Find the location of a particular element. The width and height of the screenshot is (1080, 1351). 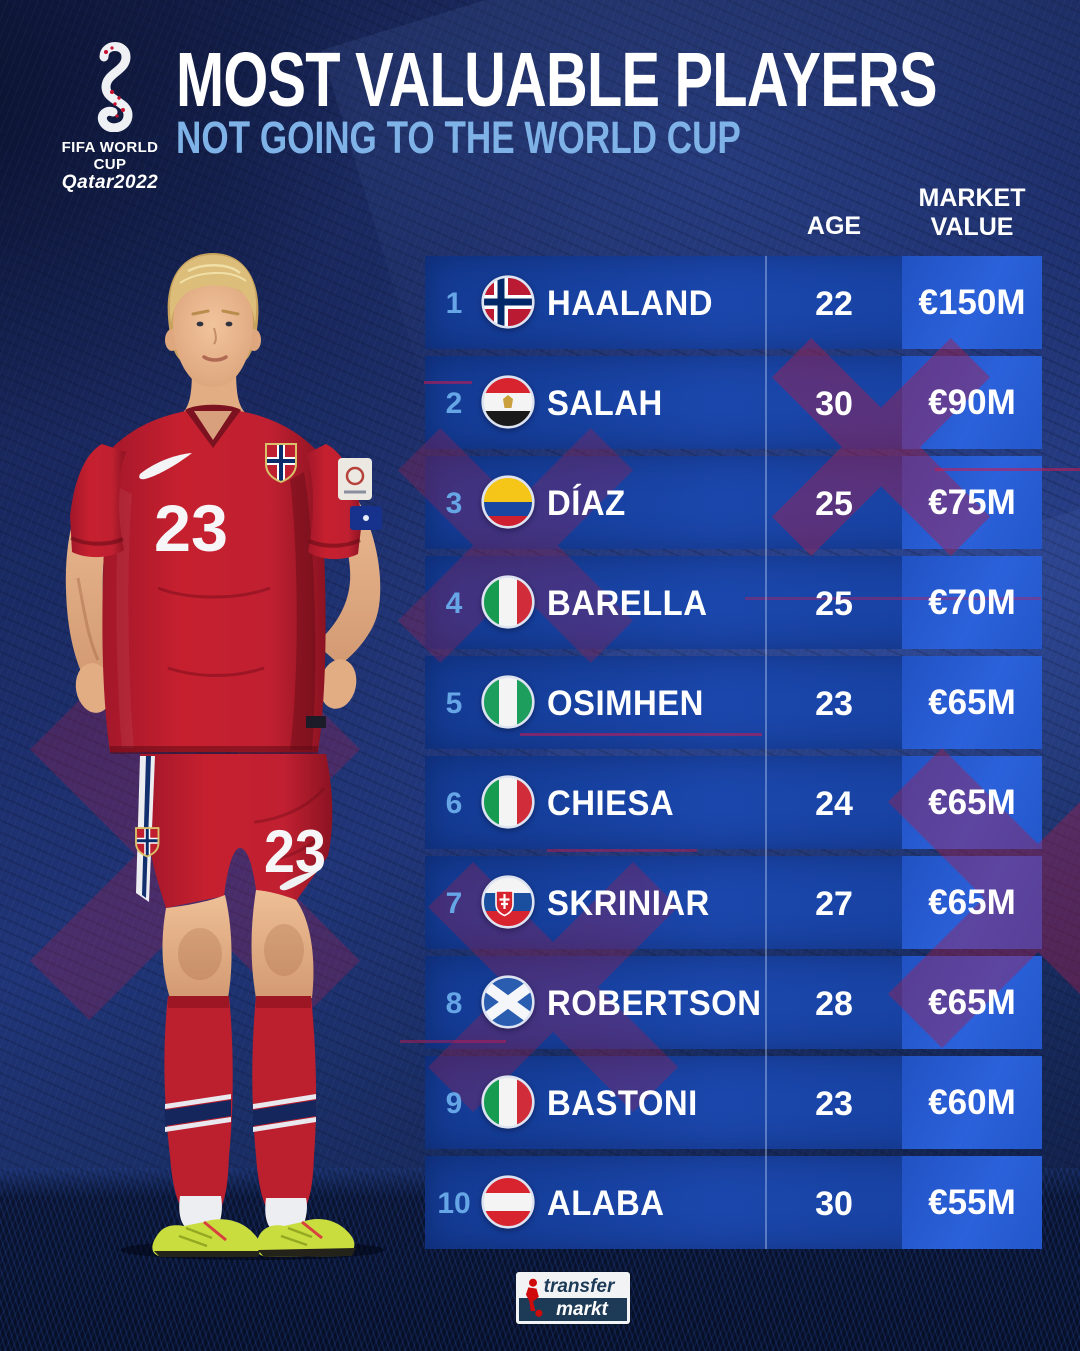

table-row: 6 CHIESA 24 €65M is located at coordinates (733, 802).